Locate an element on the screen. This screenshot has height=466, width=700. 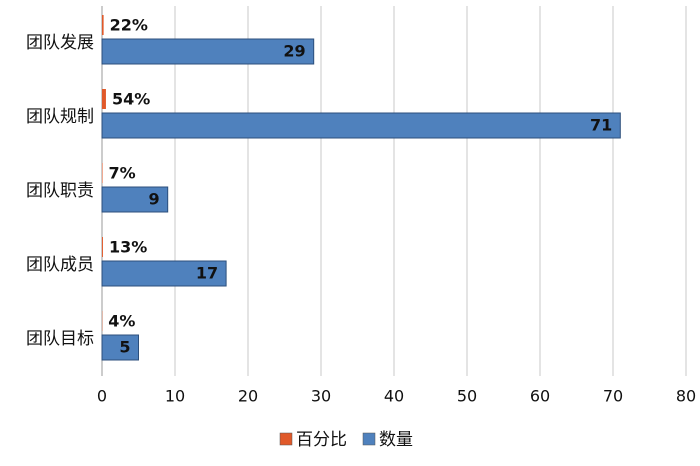
value-label: 5 is located at coordinates (124, 347).